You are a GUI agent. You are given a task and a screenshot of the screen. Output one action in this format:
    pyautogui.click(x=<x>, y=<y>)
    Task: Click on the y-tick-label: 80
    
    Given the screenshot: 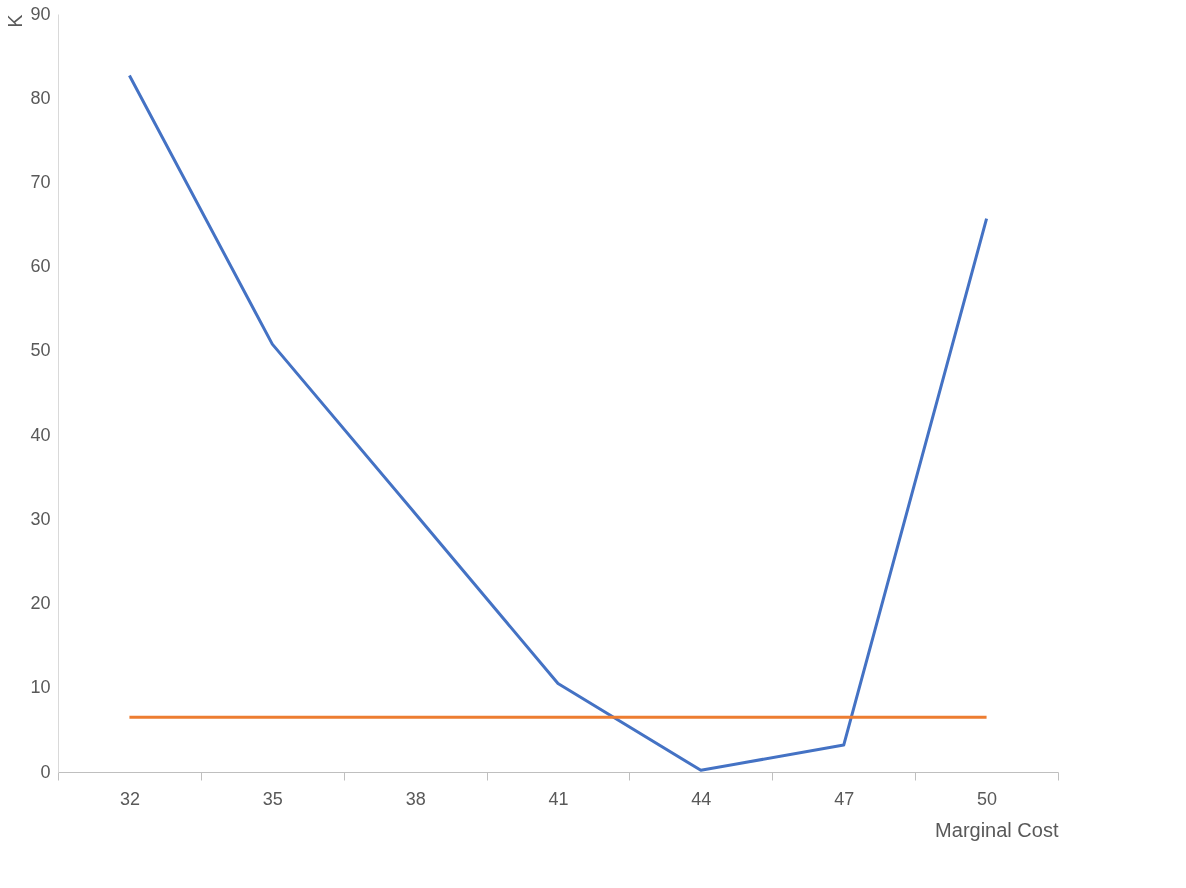 What is the action you would take?
    pyautogui.click(x=40, y=97)
    